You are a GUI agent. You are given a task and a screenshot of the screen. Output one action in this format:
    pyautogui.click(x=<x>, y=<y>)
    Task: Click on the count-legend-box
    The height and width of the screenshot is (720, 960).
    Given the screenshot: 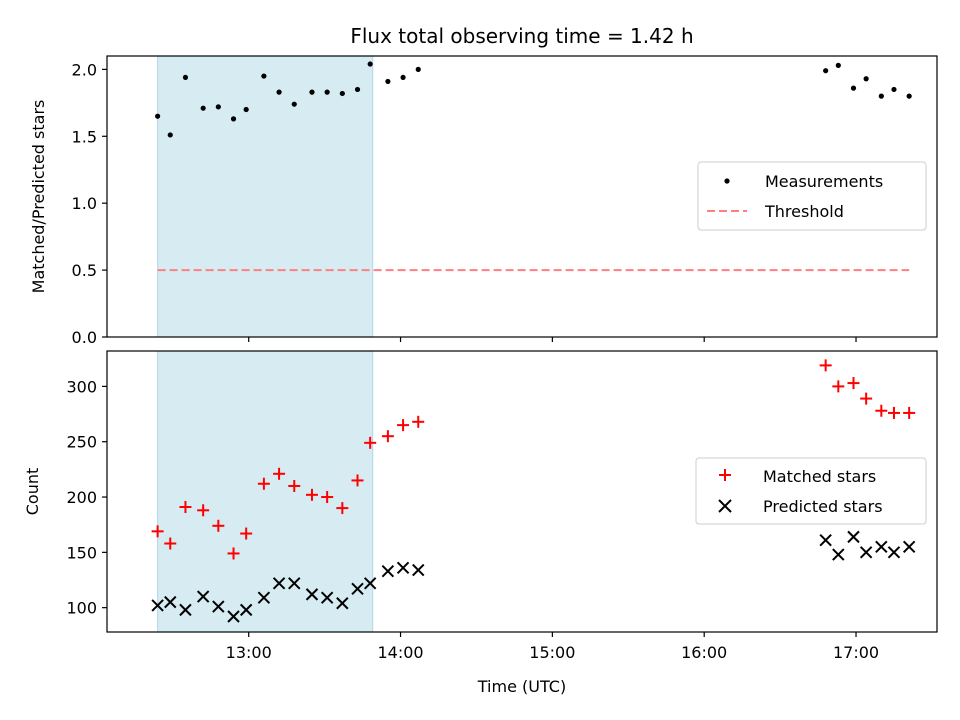 What is the action you would take?
    pyautogui.click(x=811, y=491)
    